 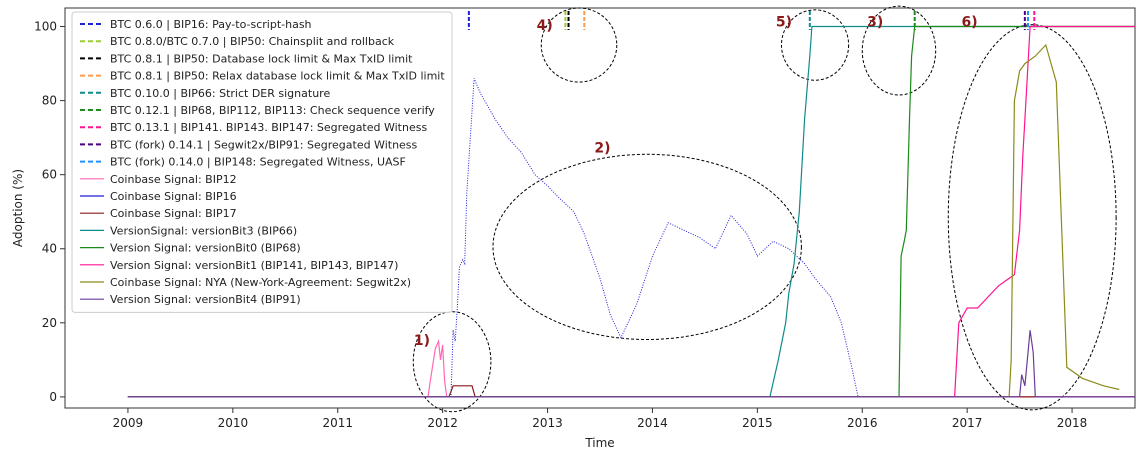 What do you see at coordinates (45, 27) in the screenshot?
I see `y-tick-label-100: 100` at bounding box center [45, 27].